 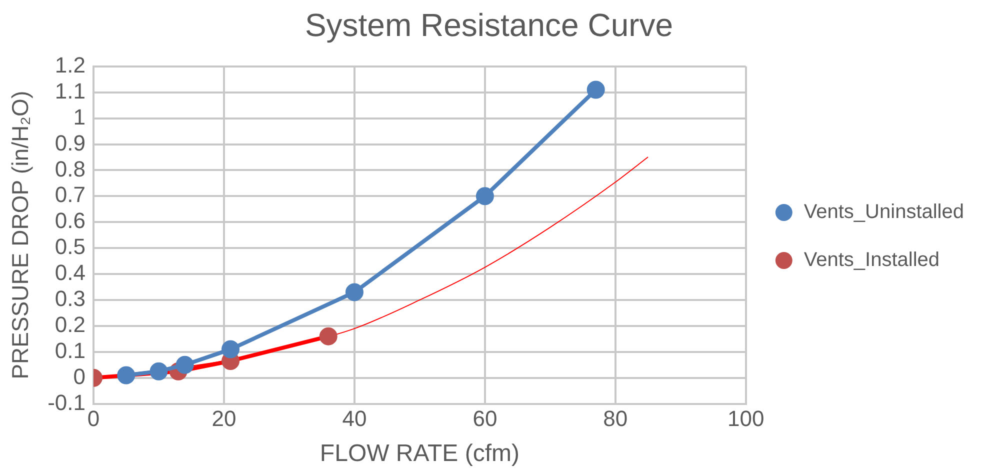 I want to click on x-axis-title: FLOW RATE (cfm), so click(x=420, y=454).